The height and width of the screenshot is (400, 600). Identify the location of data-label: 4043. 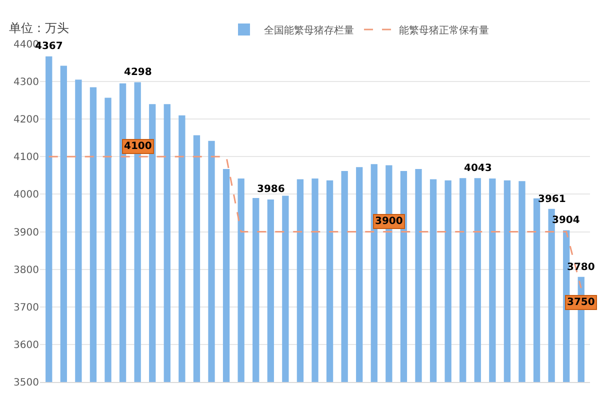
(478, 168).